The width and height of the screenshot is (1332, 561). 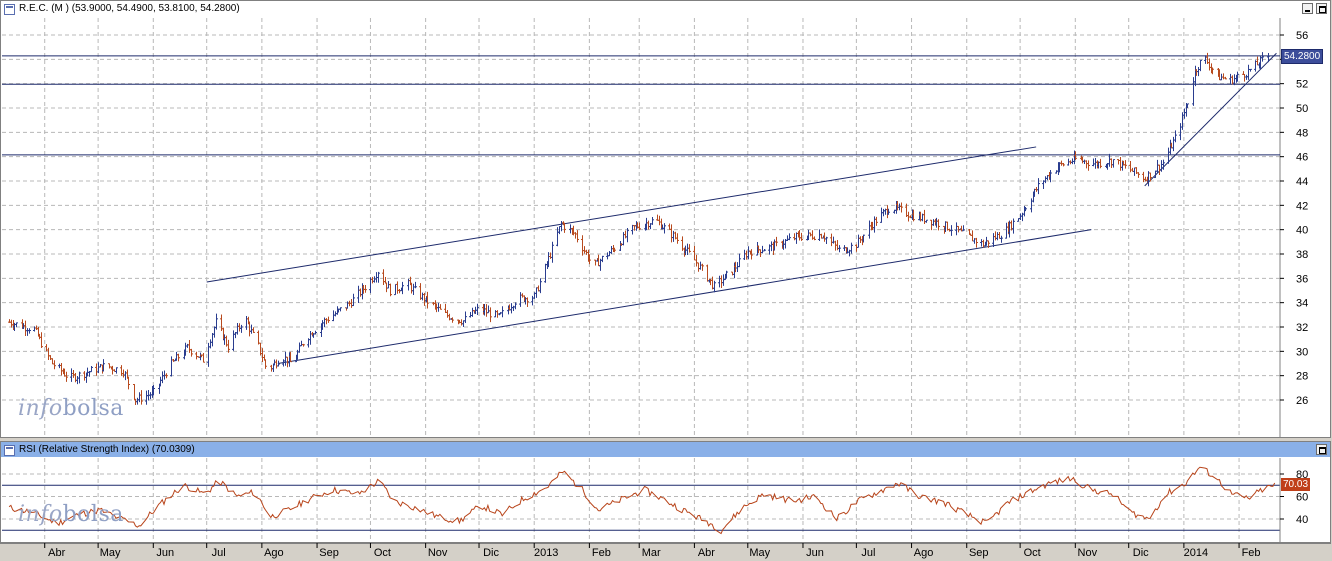 I want to click on x-tick-label: Jul, so click(x=868, y=553).